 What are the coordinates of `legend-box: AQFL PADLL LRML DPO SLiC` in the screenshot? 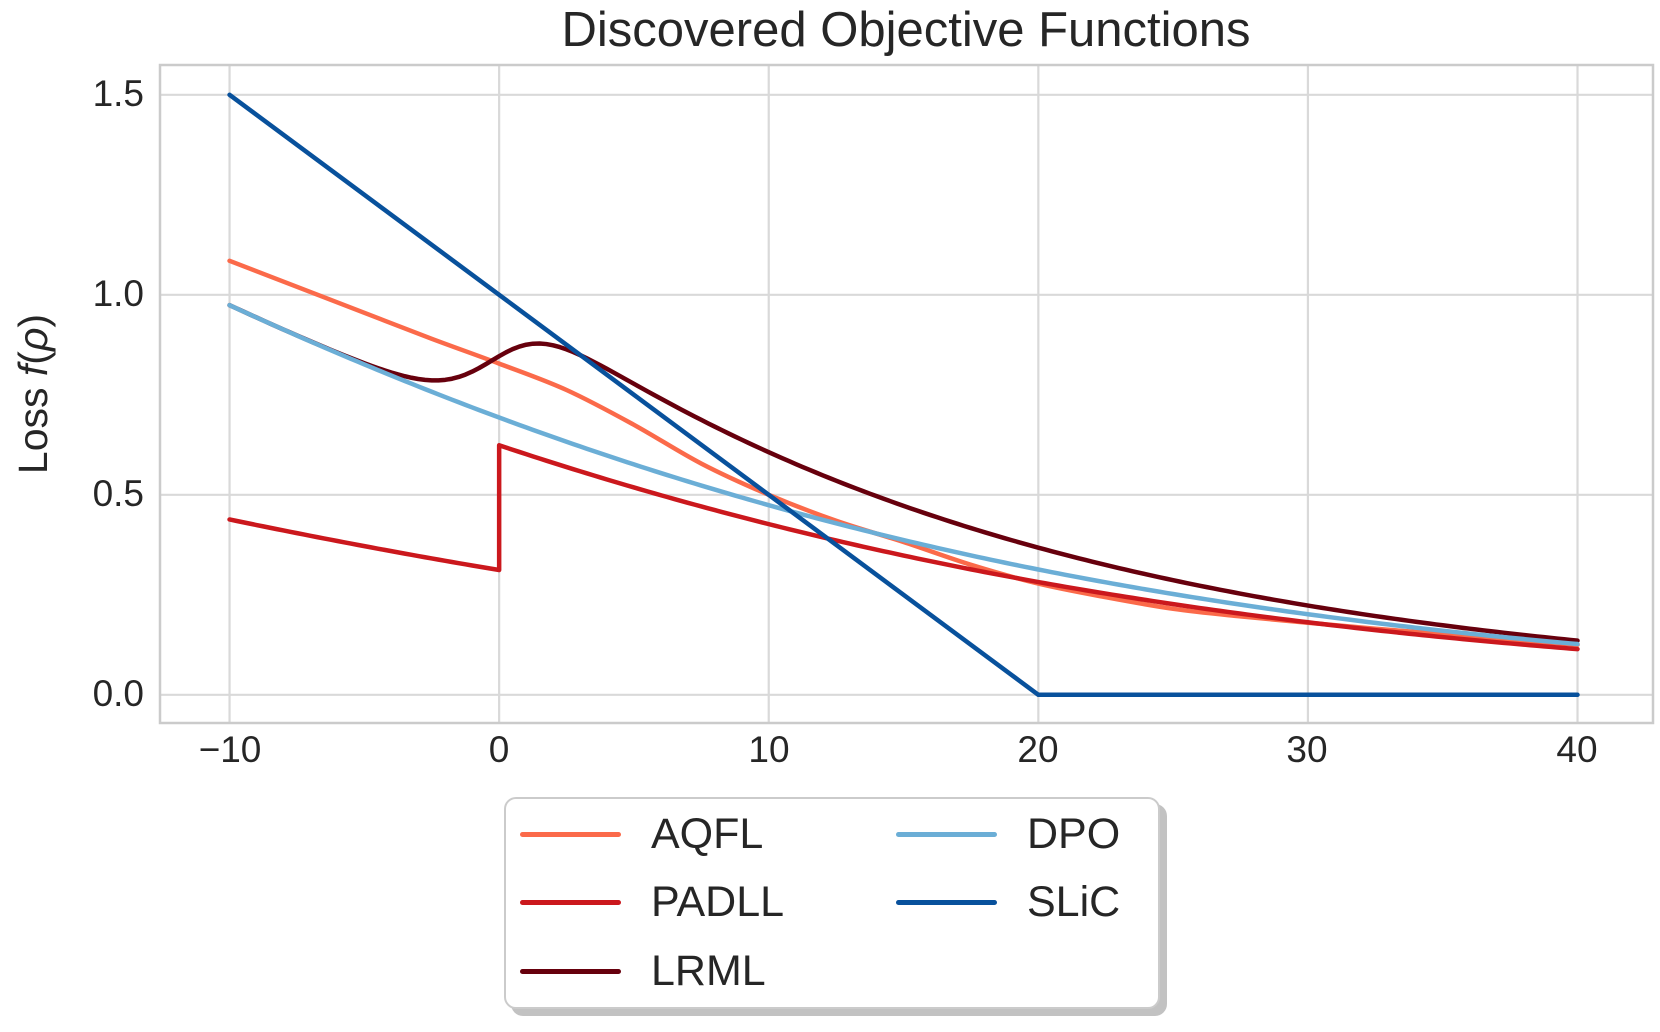 It's located at (832, 903).